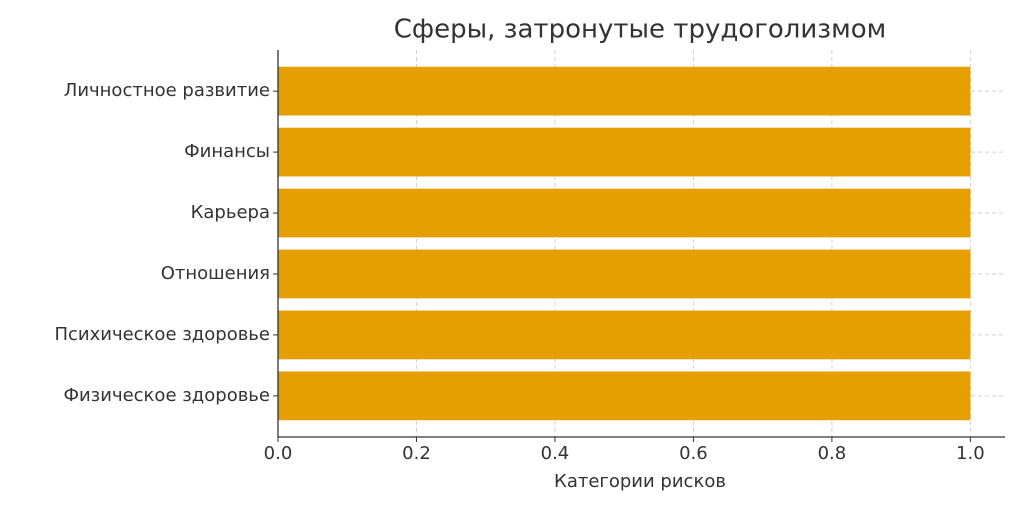  I want to click on x-tick-label: 0.0, so click(278, 453).